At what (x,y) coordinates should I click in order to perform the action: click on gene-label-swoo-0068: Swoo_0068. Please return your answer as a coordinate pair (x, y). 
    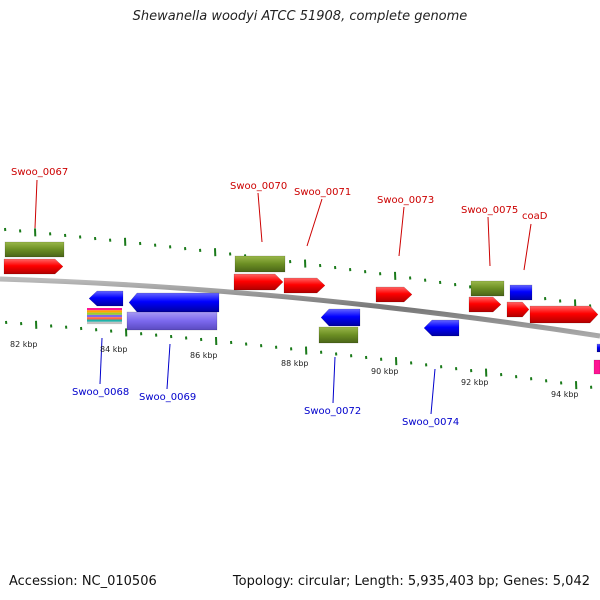
    Looking at the image, I should click on (100, 392).